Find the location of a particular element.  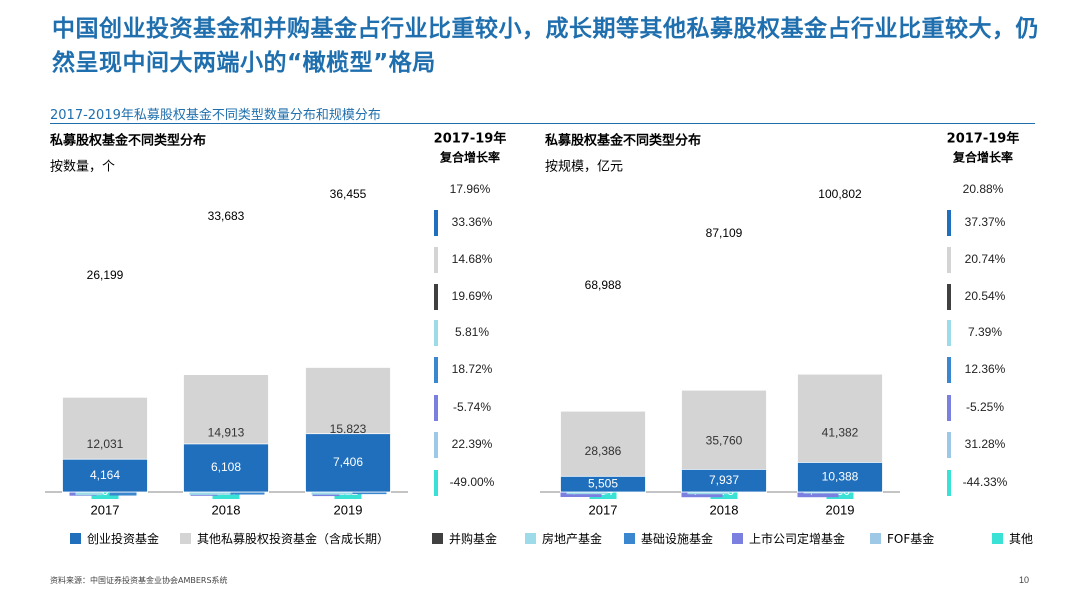

cagr-value: 19.69% is located at coordinates (472, 296).